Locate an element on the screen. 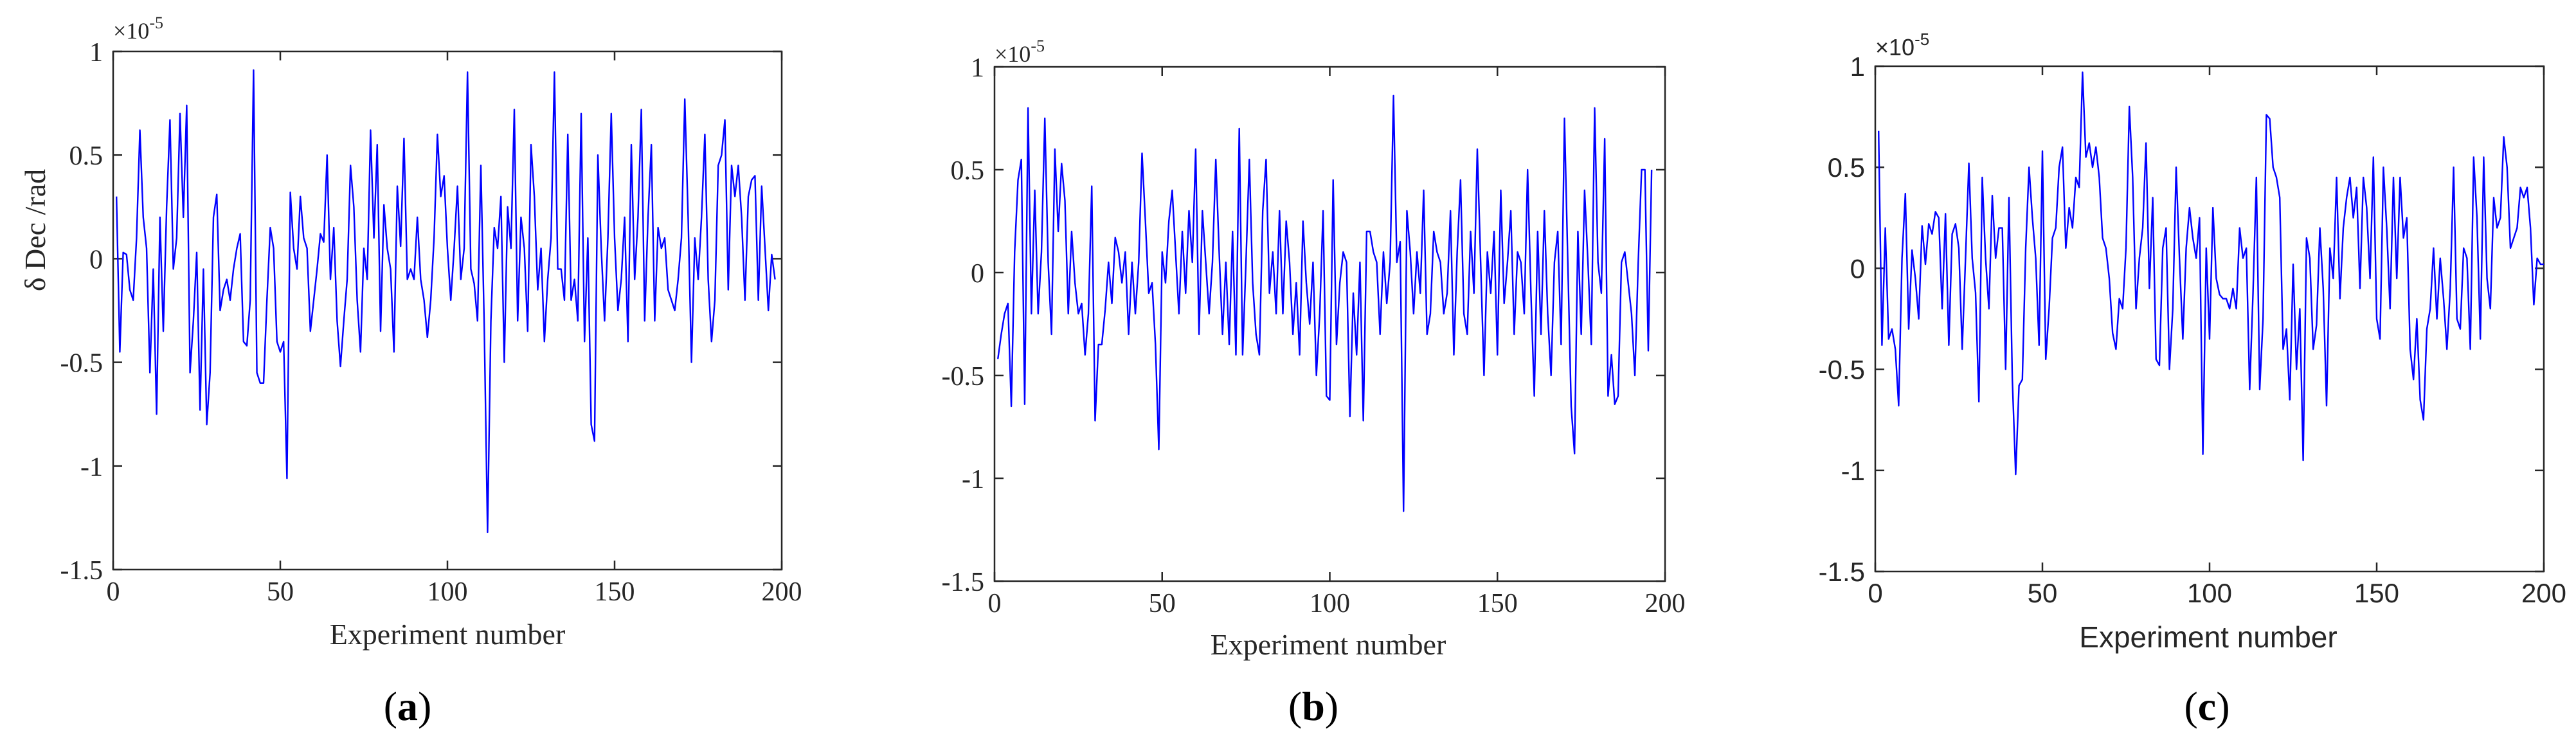 Image resolution: width=2576 pixels, height=747 pixels. panel-b-y-tick-label: -1.5 is located at coordinates (963, 582).